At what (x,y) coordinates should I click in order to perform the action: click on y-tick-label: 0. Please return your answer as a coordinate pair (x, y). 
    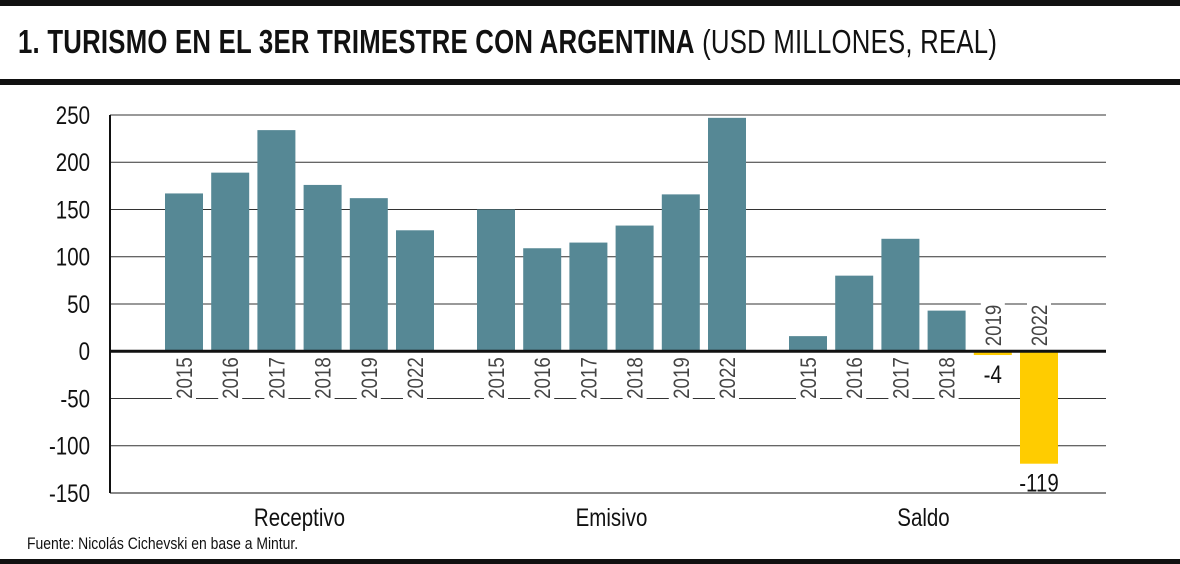
    Looking at the image, I should click on (84, 351).